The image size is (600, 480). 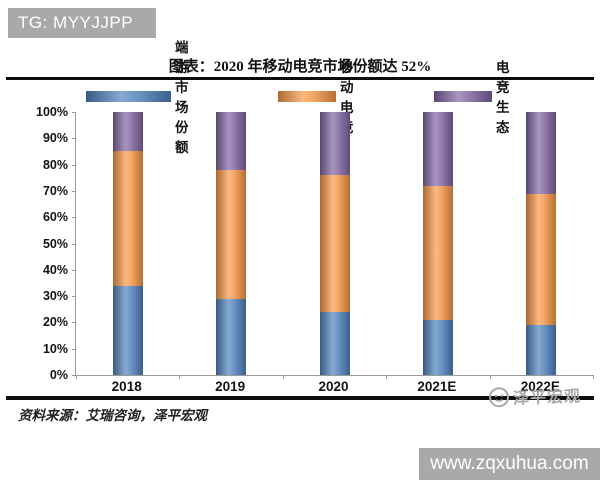 What do you see at coordinates (39, 243) in the screenshot?
I see `y-axis-labels: 0% 10% 20% 30% 40% 50% 60% 70% 80% 90% 100%` at bounding box center [39, 243].